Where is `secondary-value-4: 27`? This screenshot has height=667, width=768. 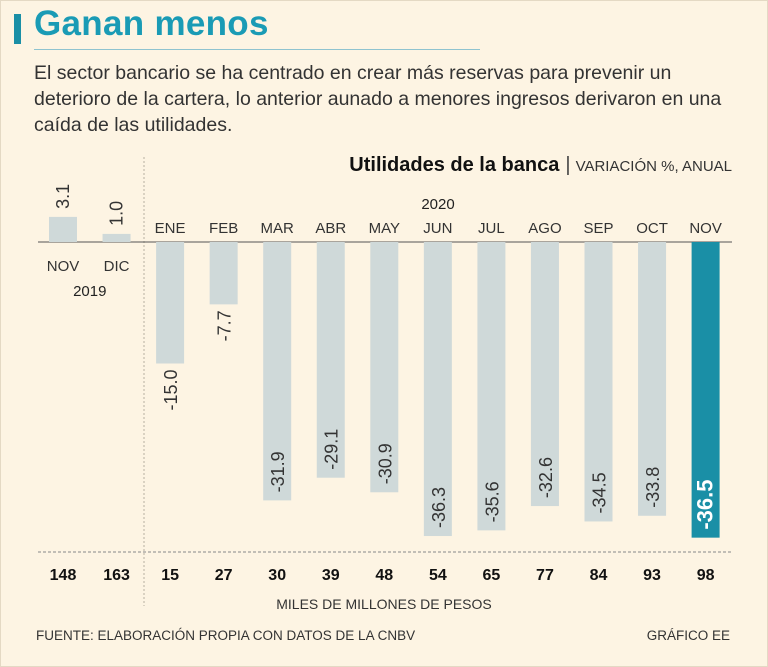
secondary-value-4: 27 is located at coordinates (224, 575).